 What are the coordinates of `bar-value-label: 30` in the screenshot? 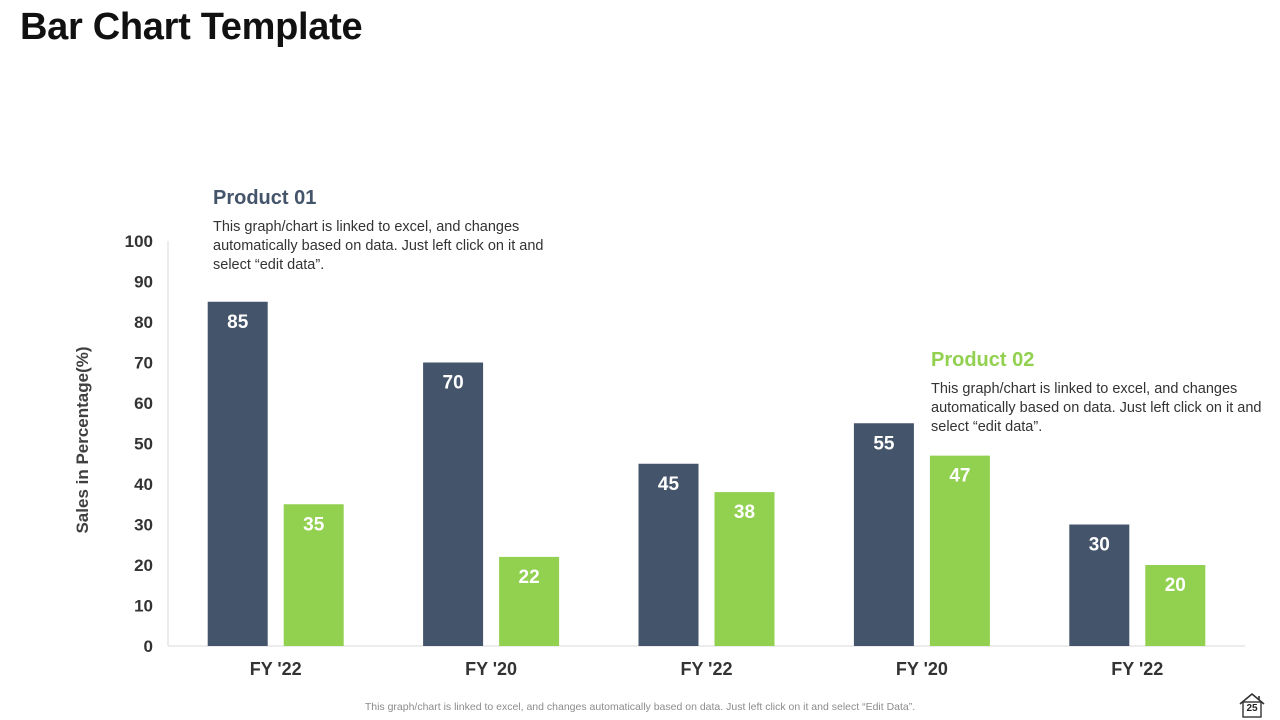 It's located at (1099, 545).